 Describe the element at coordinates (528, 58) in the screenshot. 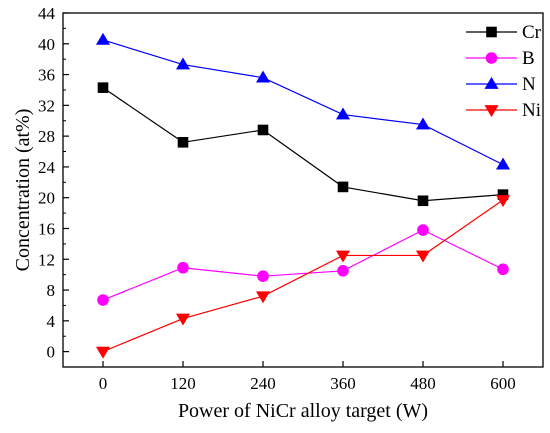

I see `legend-label-b: B` at that location.